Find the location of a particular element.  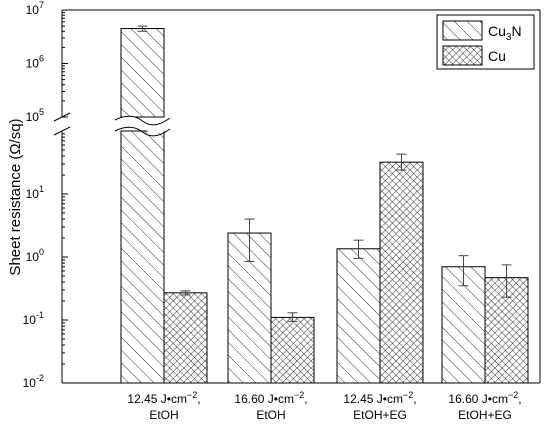

legend-label-cu3n: Cu3N is located at coordinates (505, 33).